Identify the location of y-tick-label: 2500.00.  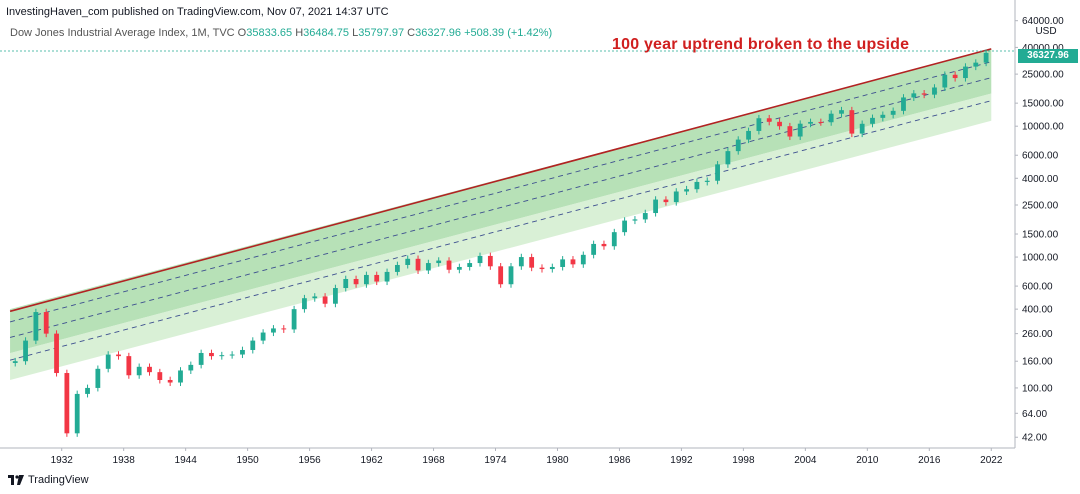
(1040, 205).